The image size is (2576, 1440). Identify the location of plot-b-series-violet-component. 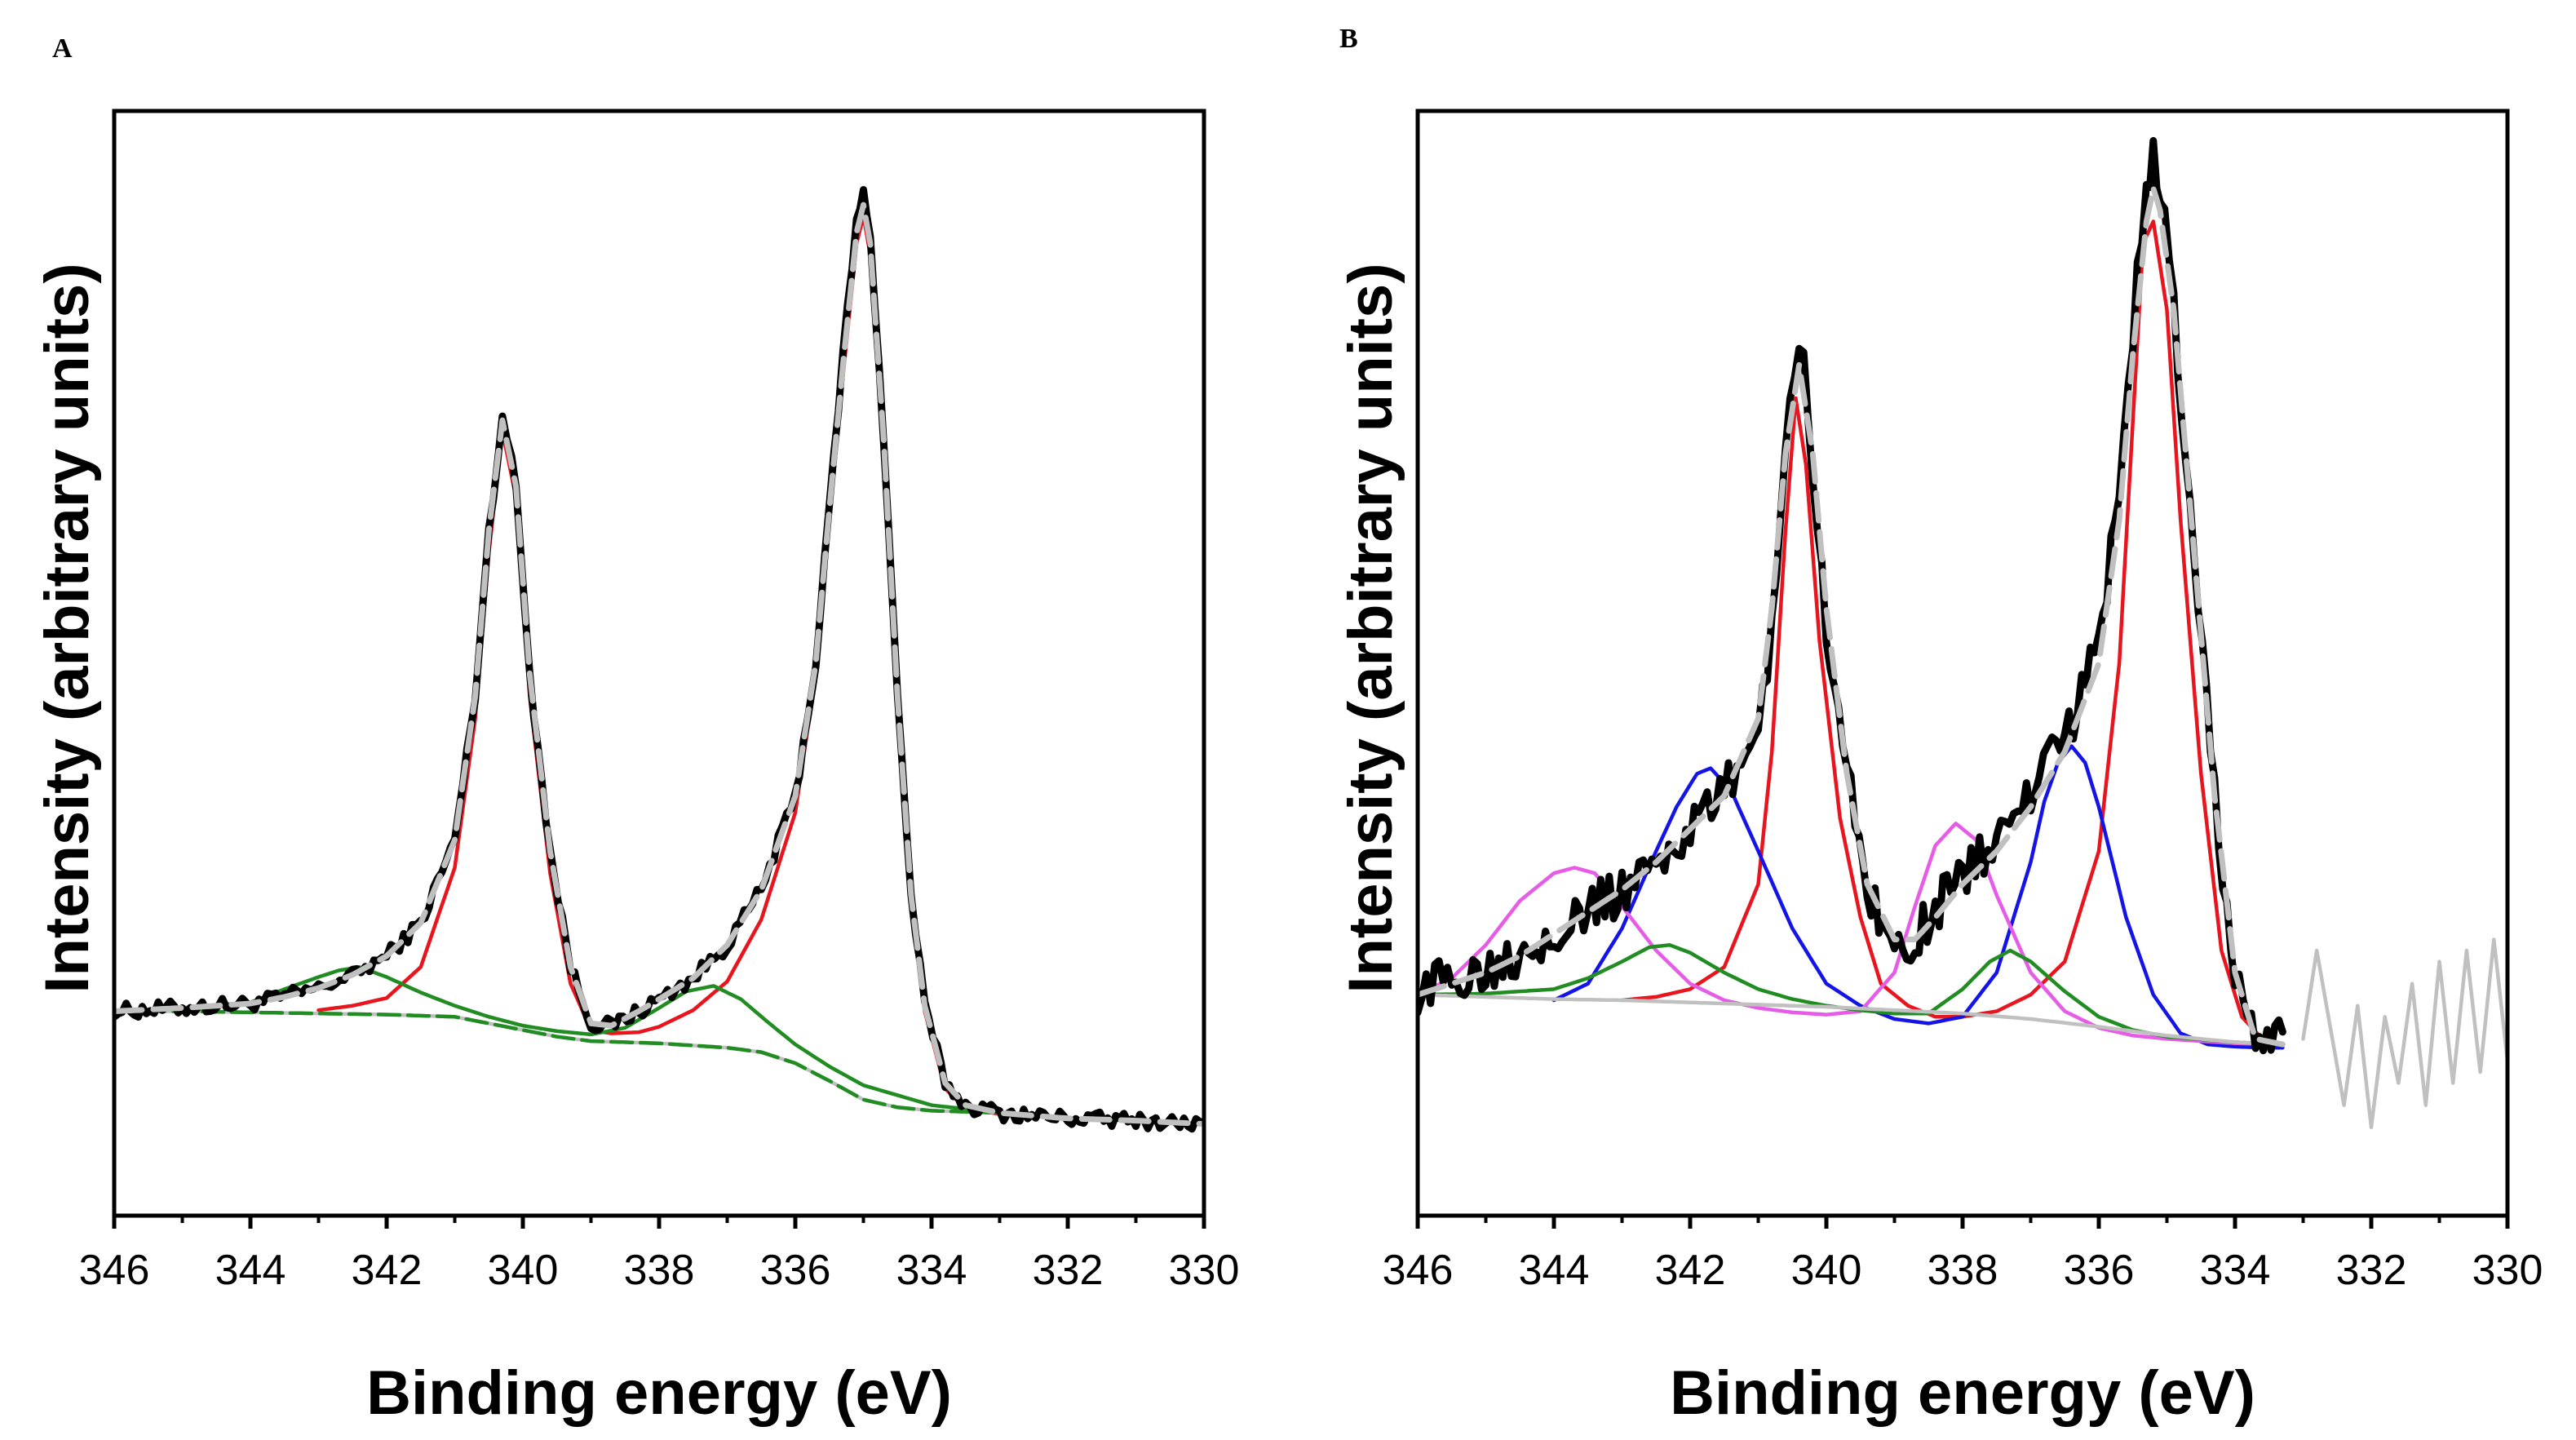
(1851, 934).